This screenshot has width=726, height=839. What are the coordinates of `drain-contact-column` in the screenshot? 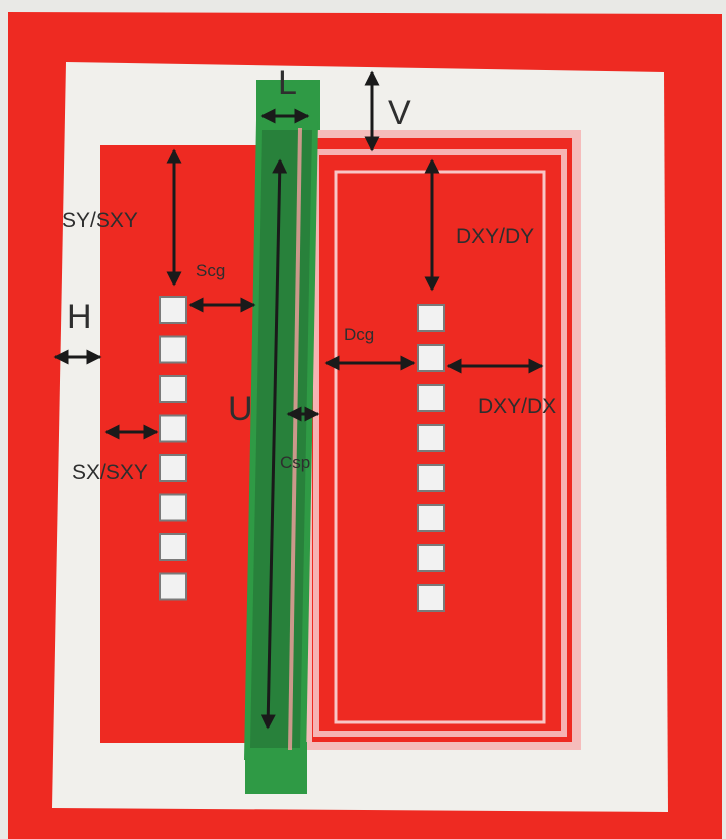 It's located at (431, 458).